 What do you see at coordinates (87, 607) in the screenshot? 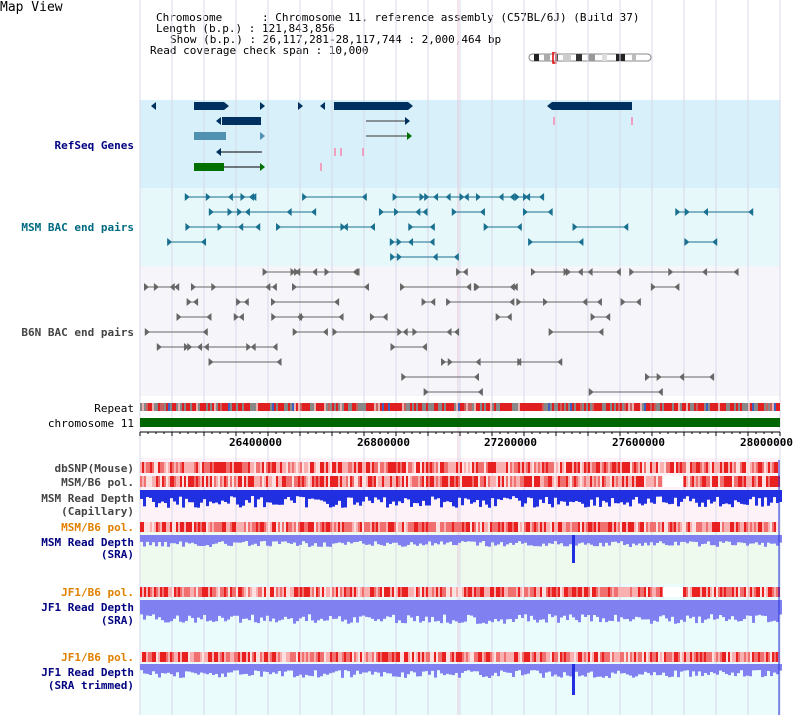
I see `label-jf1-depth-sra: JF1 Read Depth` at bounding box center [87, 607].